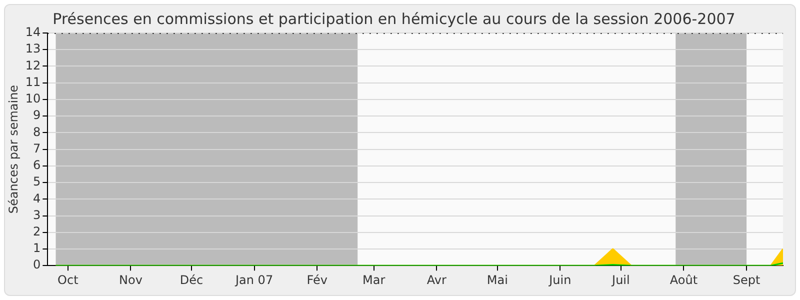 Image resolution: width=800 pixels, height=300 pixels. I want to click on x-tick-label: Juil, so click(620, 279).